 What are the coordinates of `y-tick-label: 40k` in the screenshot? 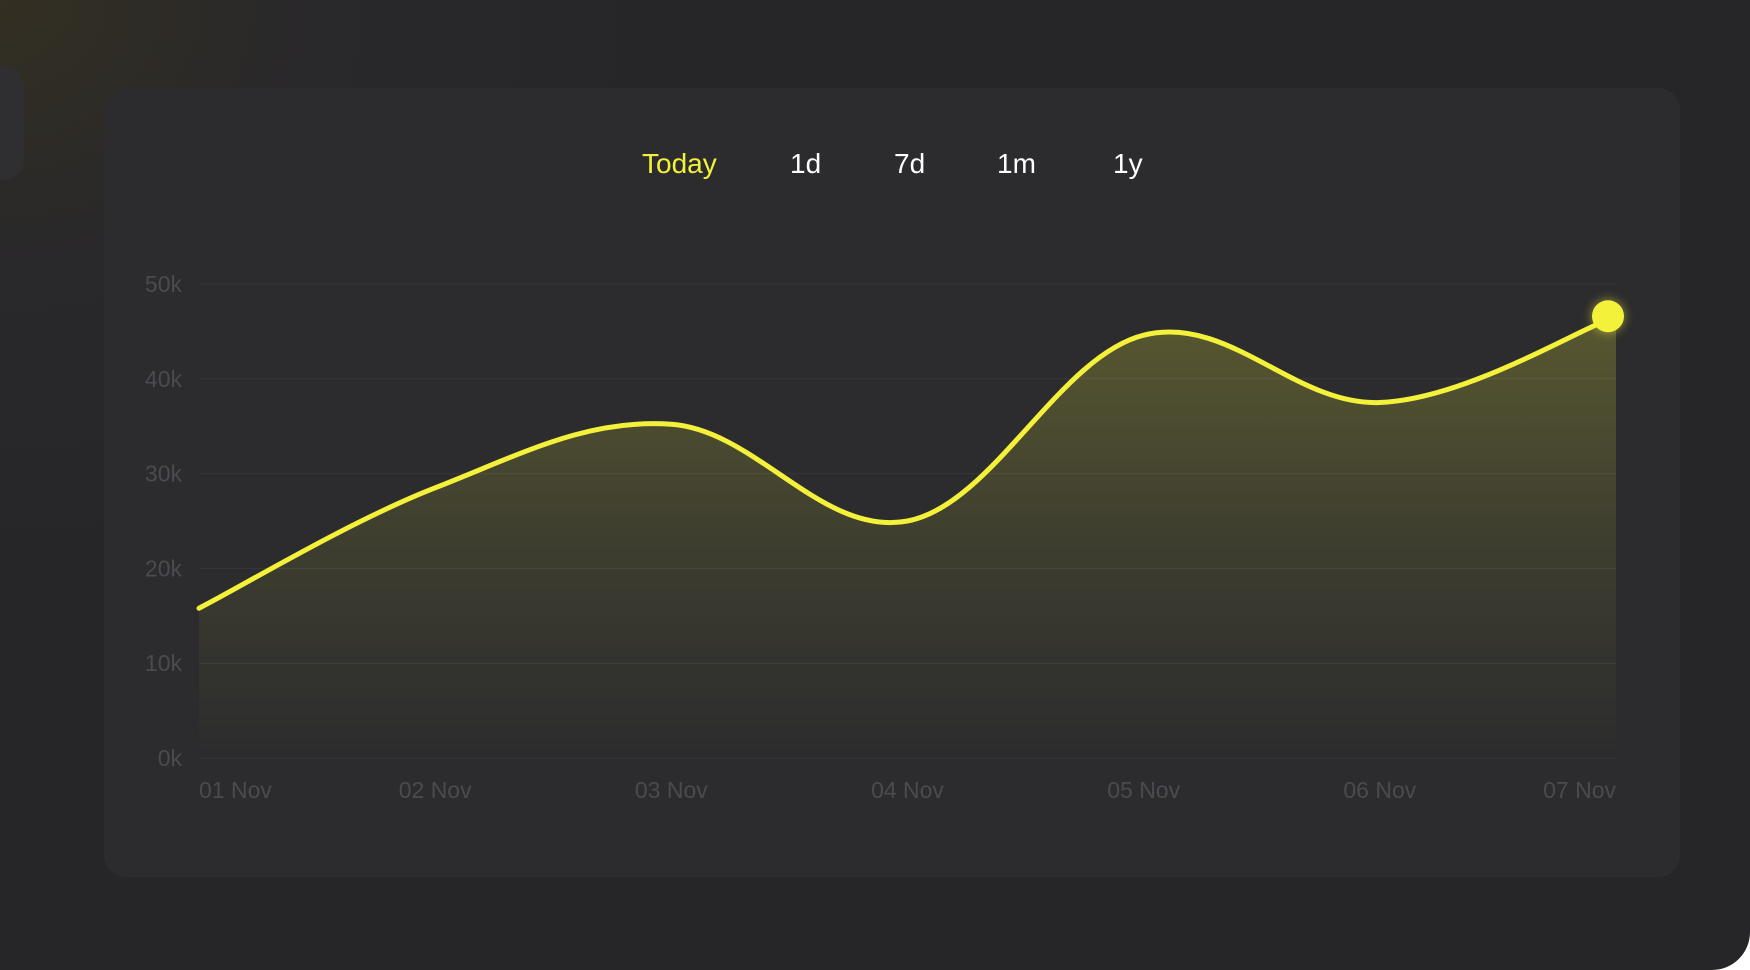 It's located at (164, 379).